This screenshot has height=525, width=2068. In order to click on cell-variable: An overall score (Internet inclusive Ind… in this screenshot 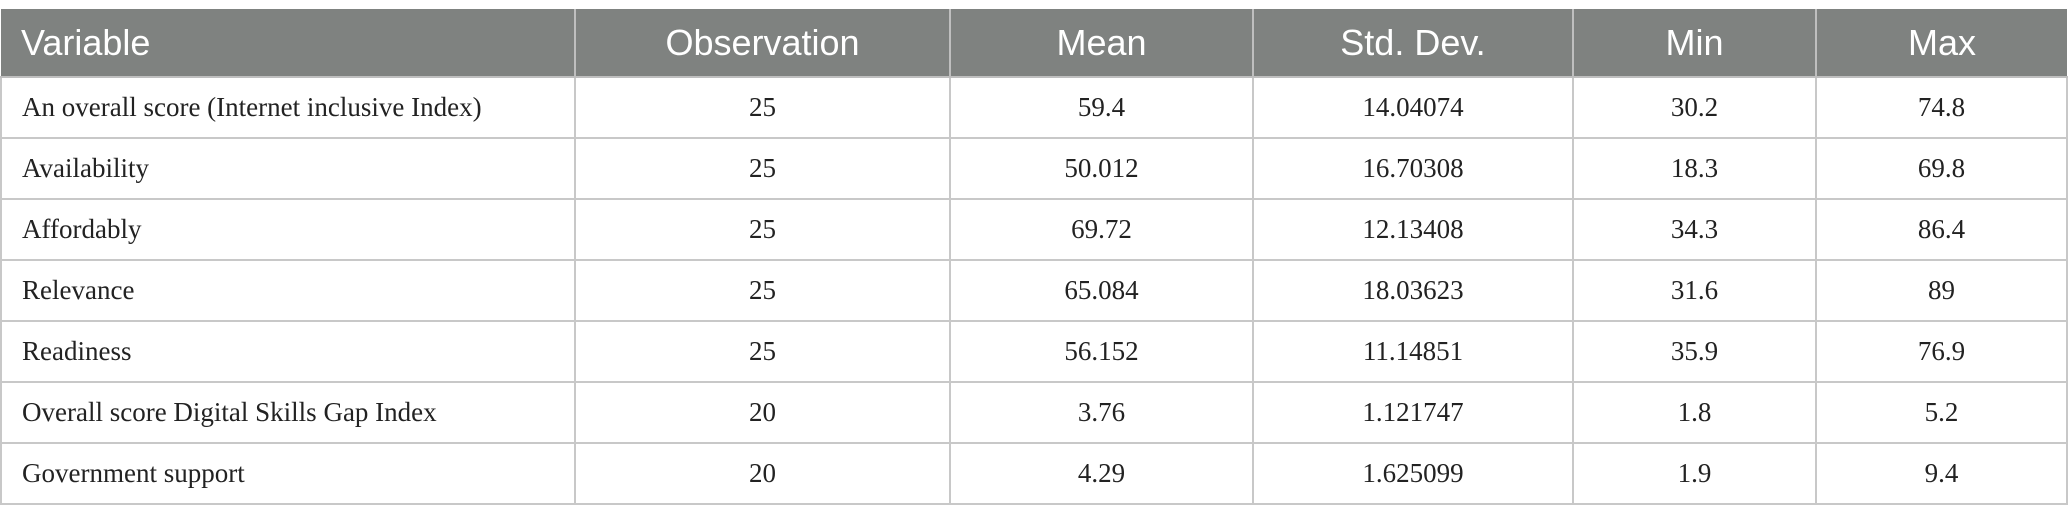, I will do `click(288, 107)`.